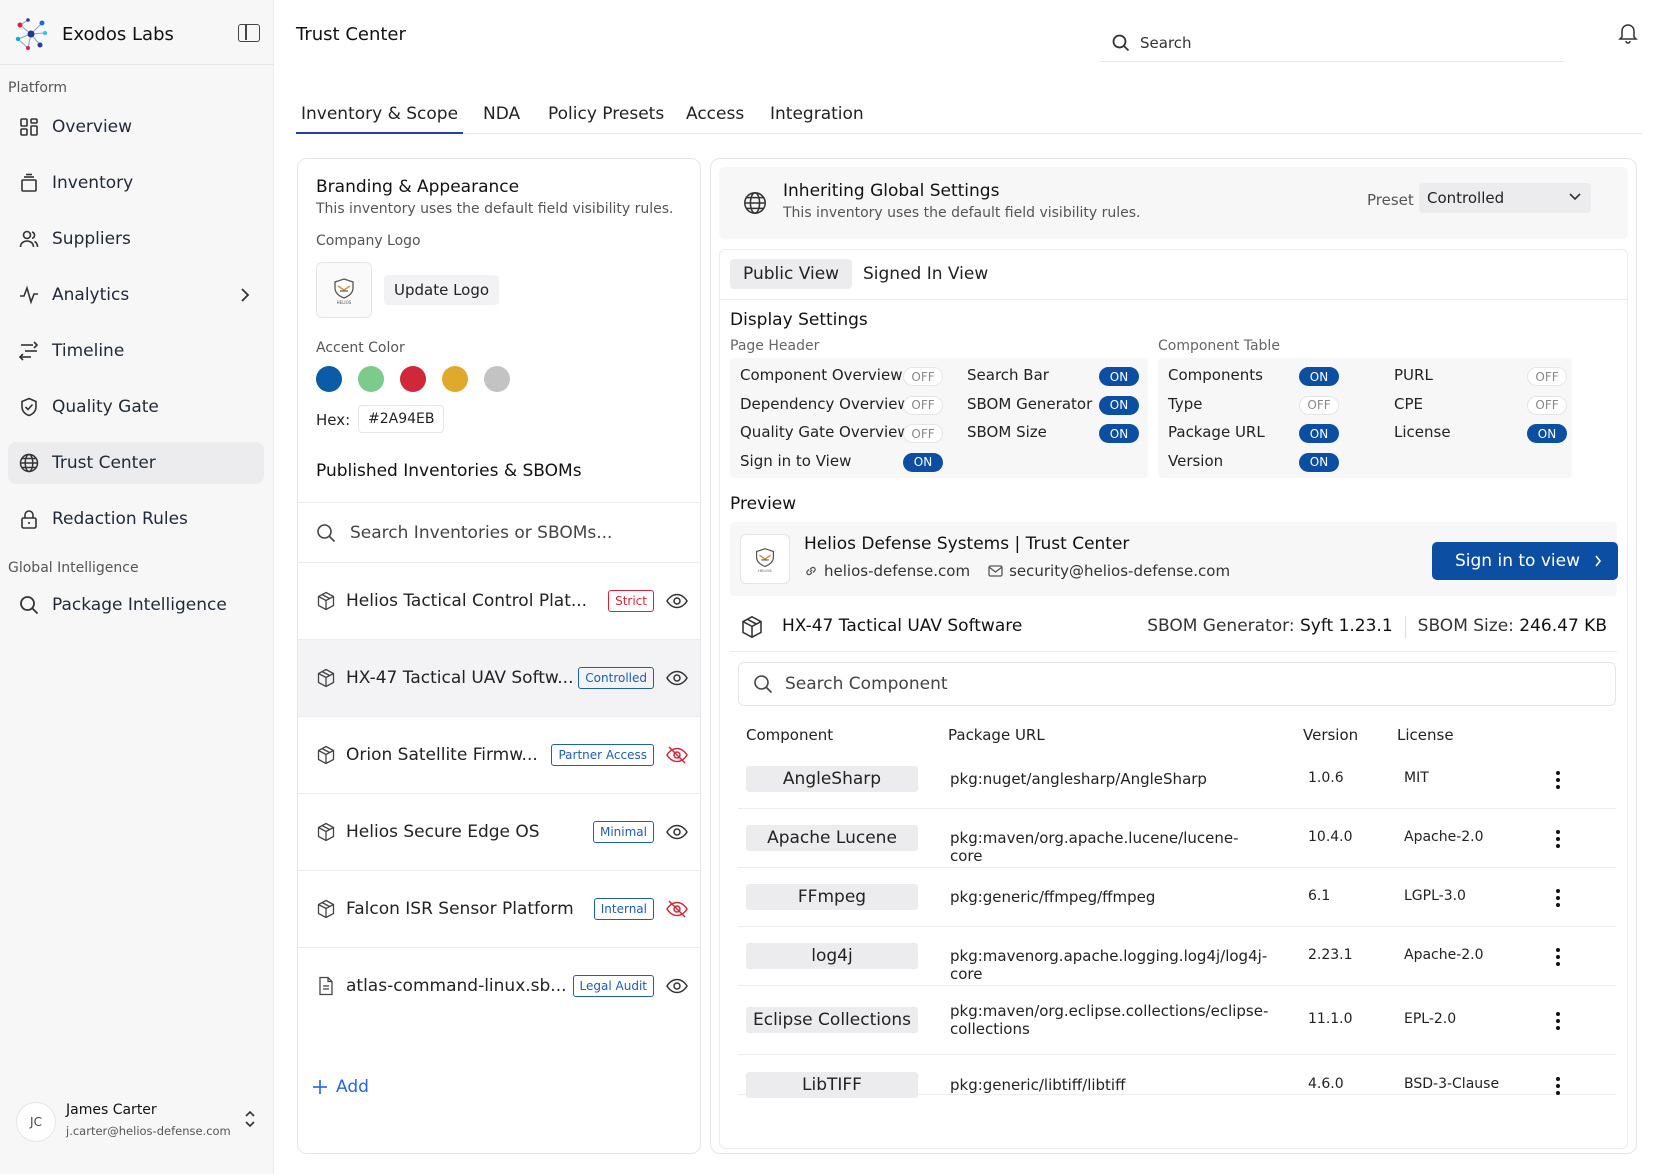 This screenshot has width=1662, height=1174. I want to click on sidebar-item-redaction-rules: Redaction Rules, so click(136, 519).